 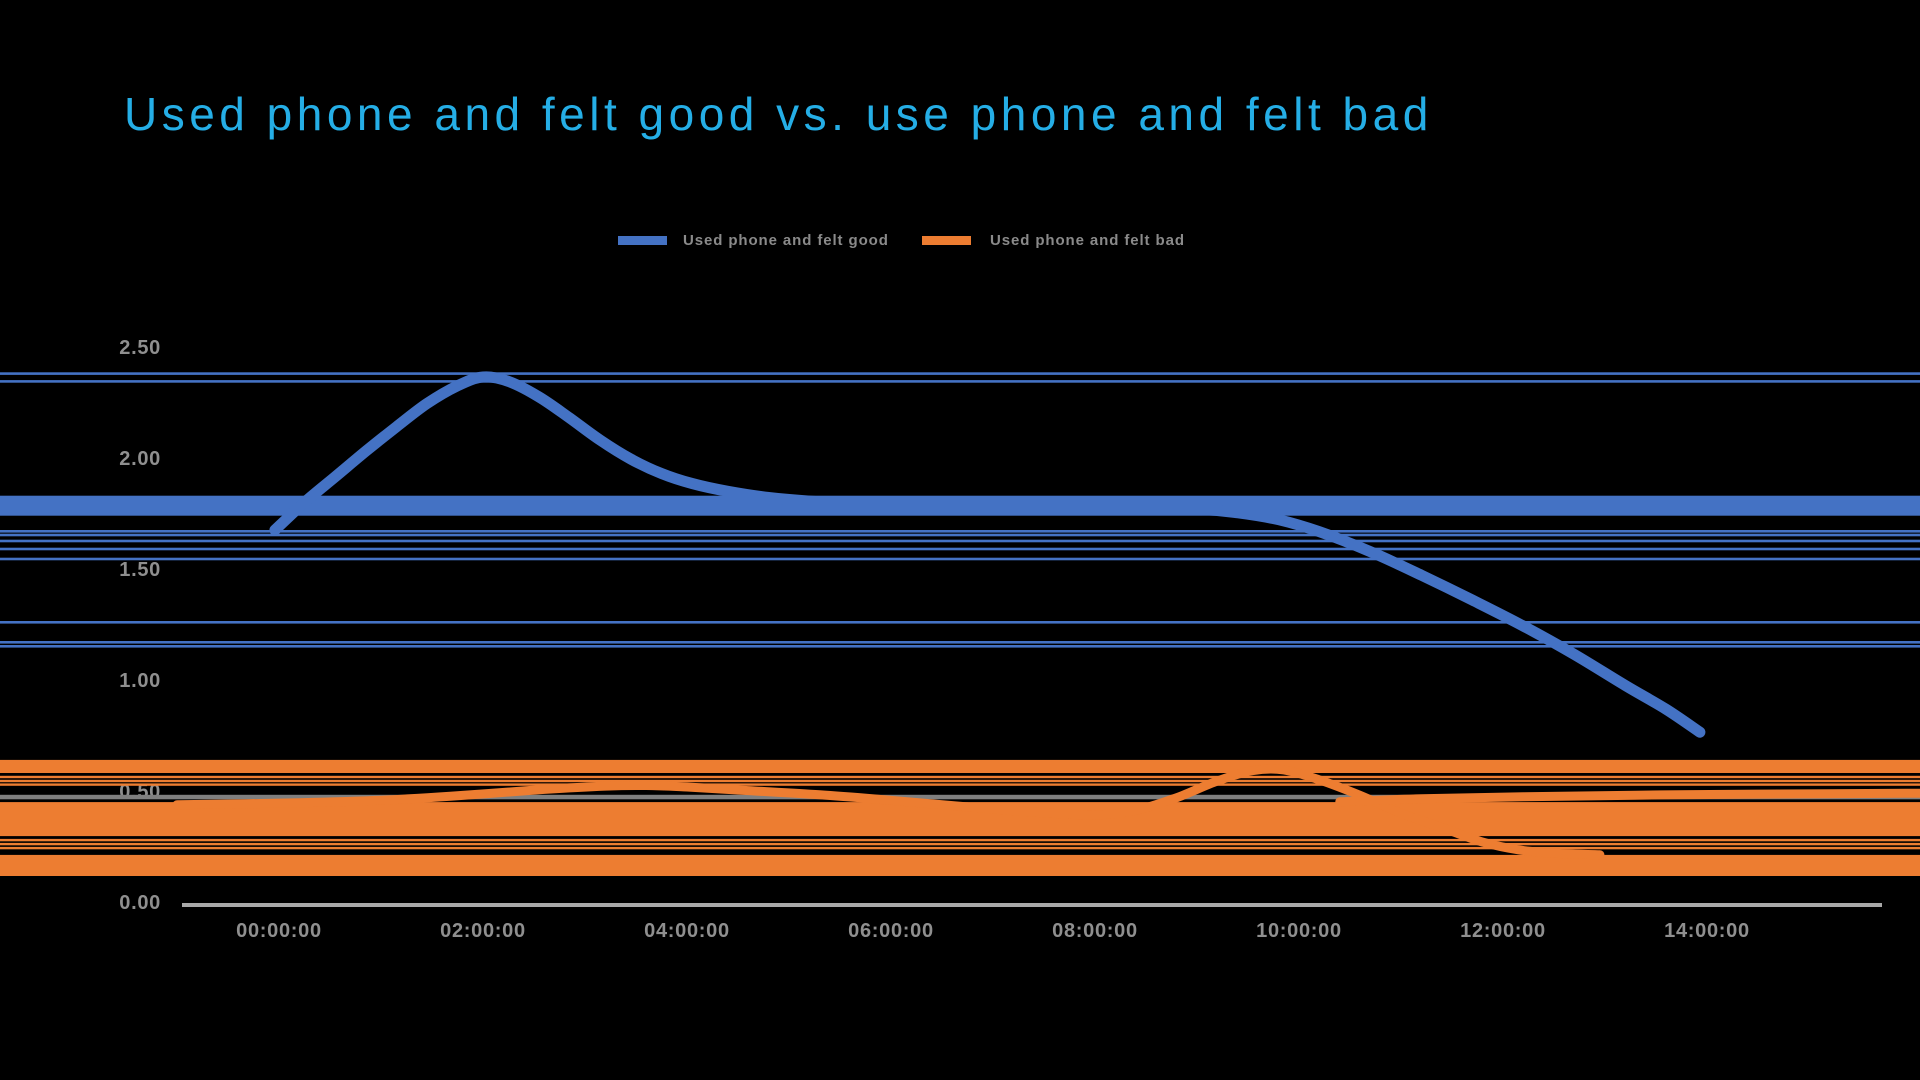 What do you see at coordinates (642, 240) in the screenshot?
I see `legend-swatch-blue` at bounding box center [642, 240].